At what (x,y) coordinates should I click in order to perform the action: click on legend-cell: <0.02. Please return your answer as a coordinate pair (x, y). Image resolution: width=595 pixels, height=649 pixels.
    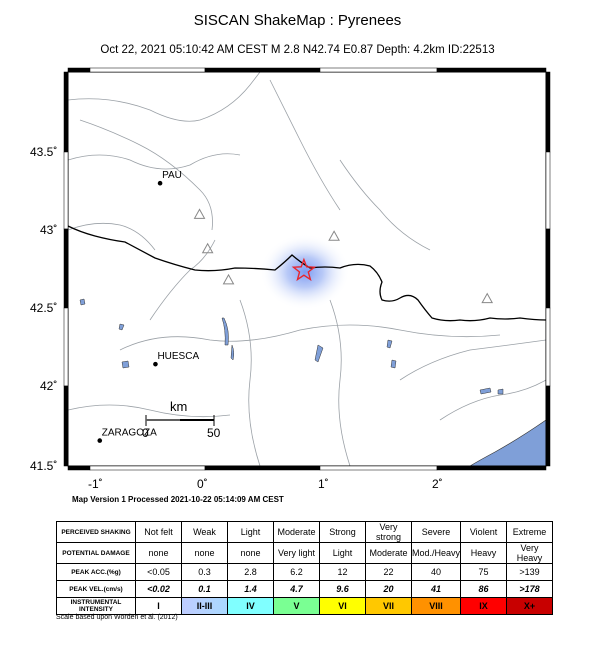
    Looking at the image, I should click on (158, 589).